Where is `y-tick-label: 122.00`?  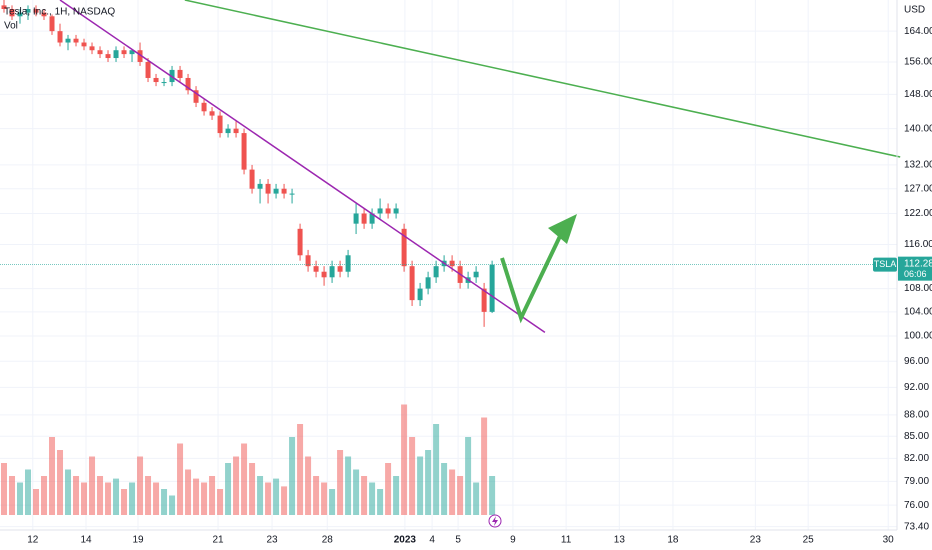
y-tick-label: 122.00 is located at coordinates (918, 213).